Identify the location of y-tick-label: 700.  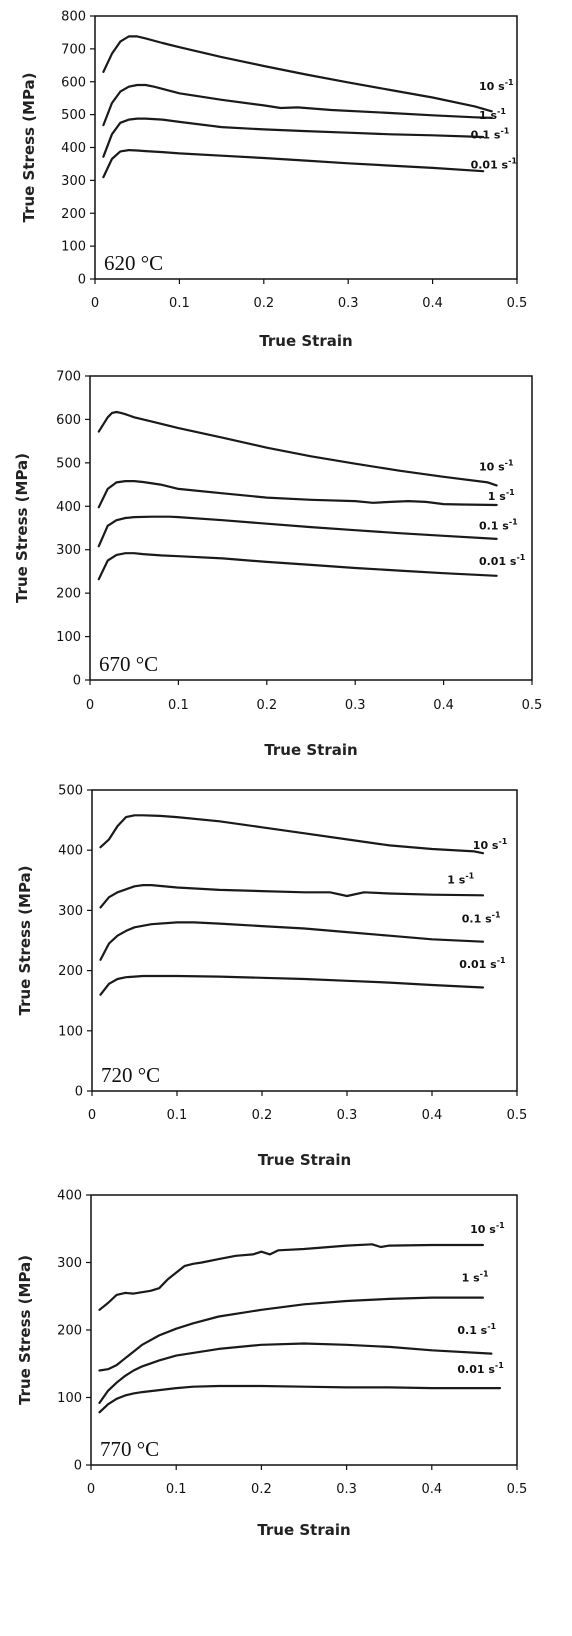
(73, 49).